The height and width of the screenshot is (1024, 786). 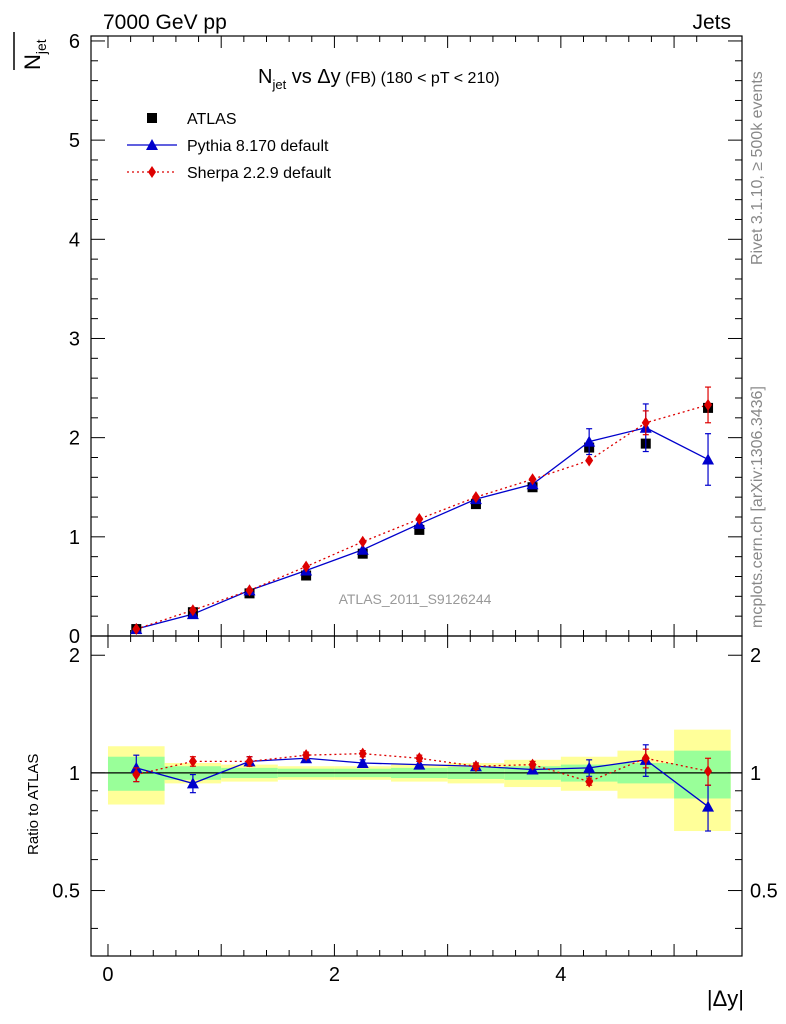 I want to click on header-energy-label: 7000 GeV pp, so click(x=165, y=22).